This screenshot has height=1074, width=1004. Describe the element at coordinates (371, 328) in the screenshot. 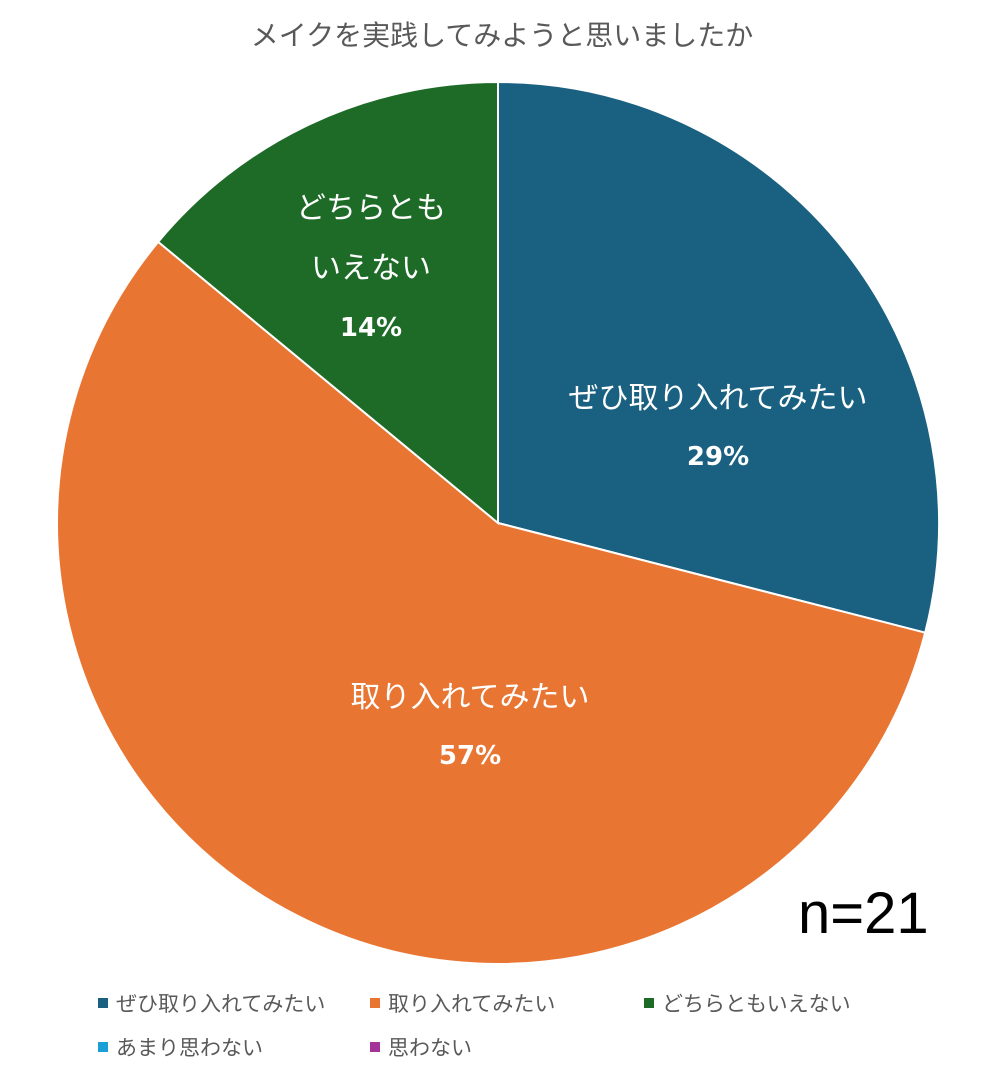

I see `data-label-value: 14%` at that location.